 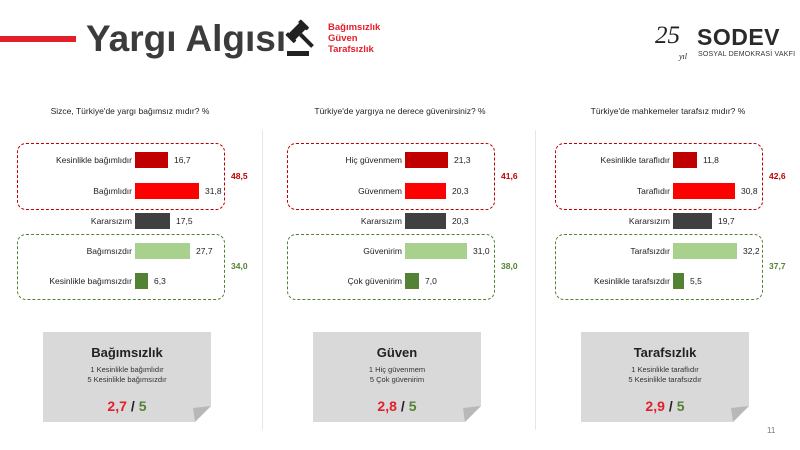 What do you see at coordinates (481, 251) in the screenshot?
I see `value-label: 31,0` at bounding box center [481, 251].